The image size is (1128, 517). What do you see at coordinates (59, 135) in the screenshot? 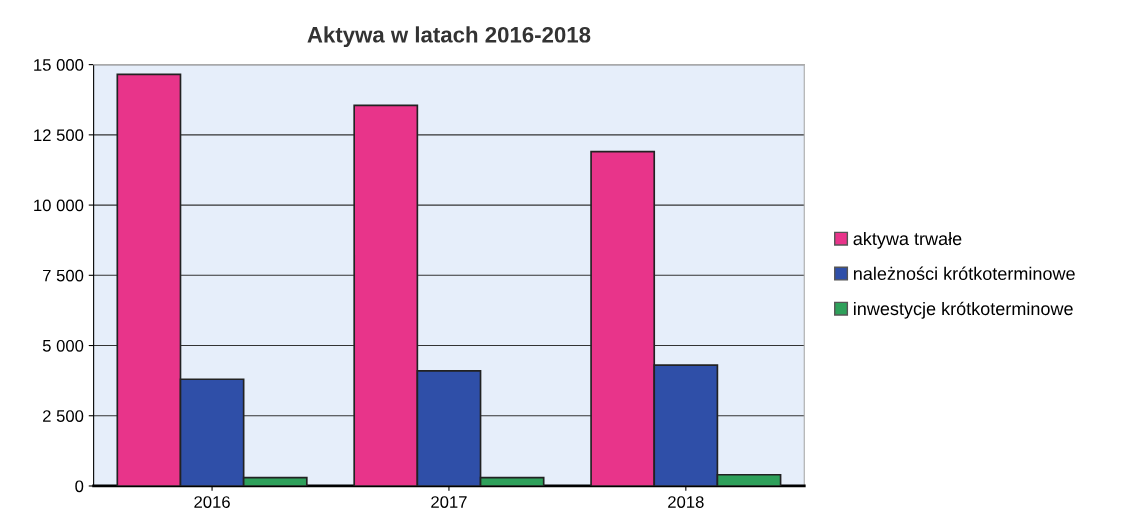
I see `y-tick-label: 12 500` at bounding box center [59, 135].